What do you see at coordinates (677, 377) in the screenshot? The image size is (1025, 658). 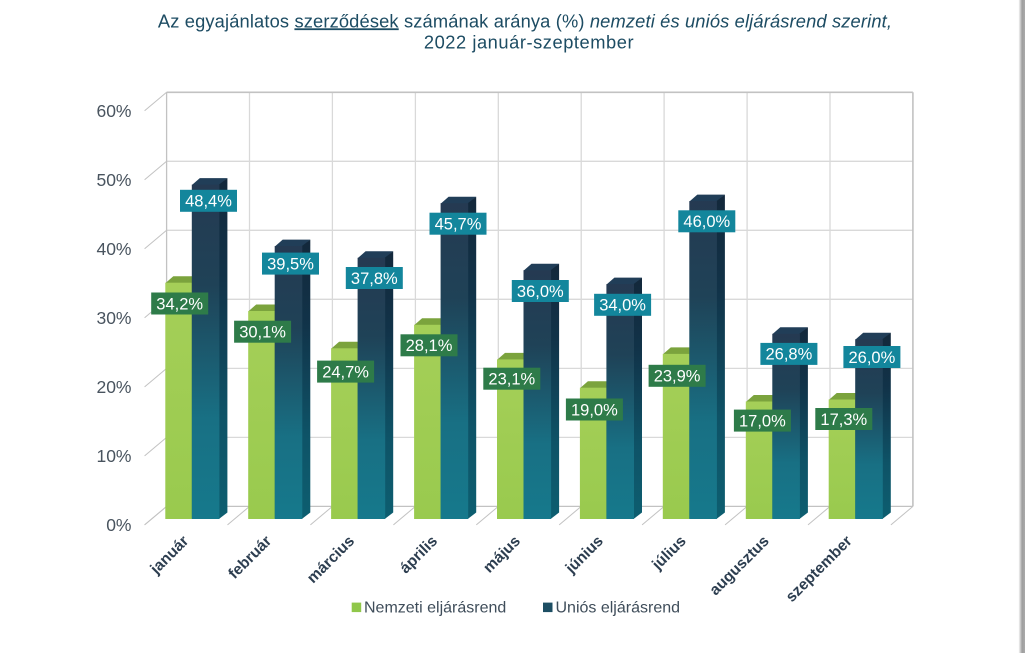 I see `svg-text: 23,9%` at bounding box center [677, 377].